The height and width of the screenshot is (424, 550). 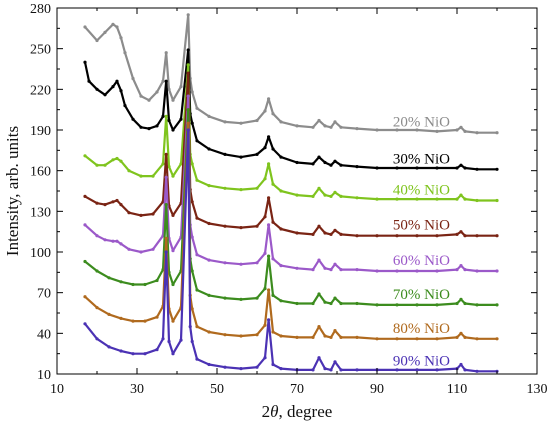 I want to click on series-label: 90% NiO, so click(x=421, y=361).